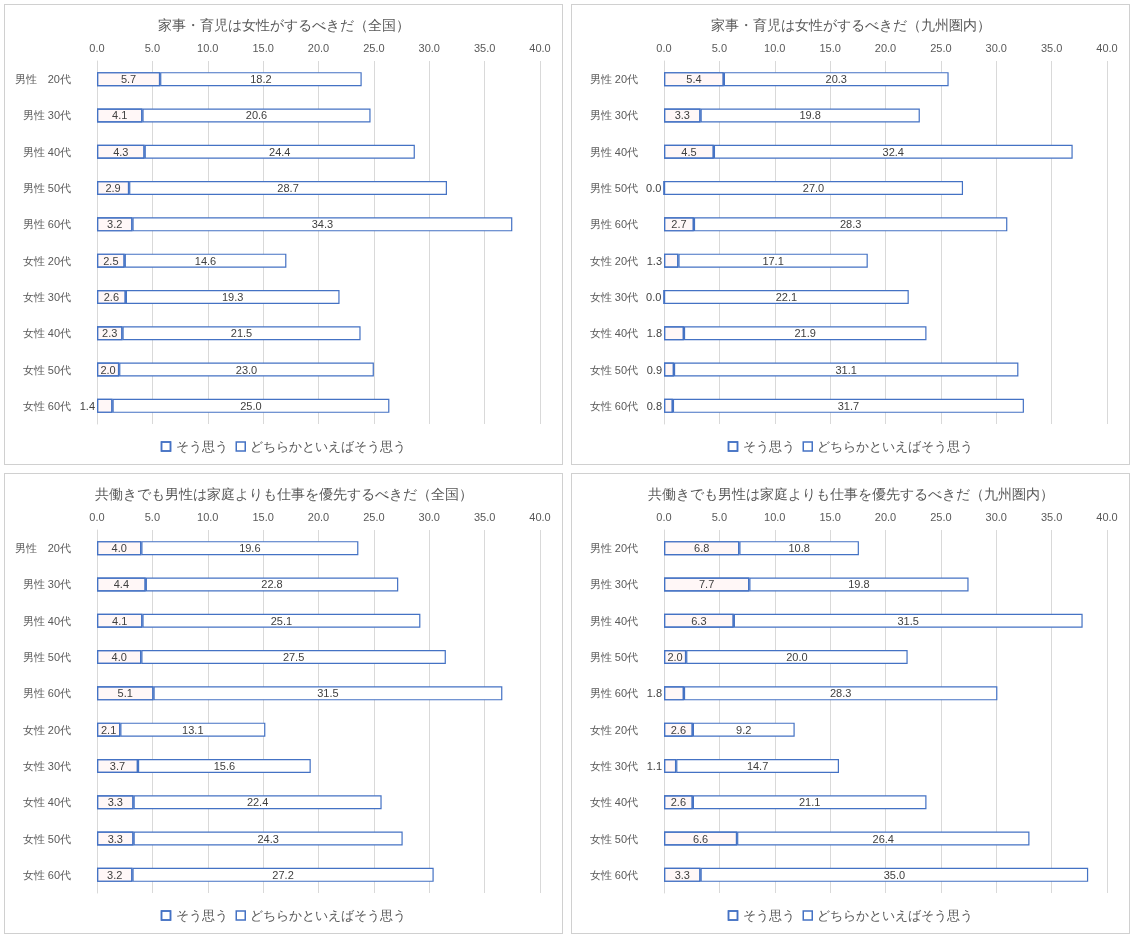 The height and width of the screenshot is (938, 1134). What do you see at coordinates (120, 620) in the screenshot?
I see `data-label: 4.1` at bounding box center [120, 620].